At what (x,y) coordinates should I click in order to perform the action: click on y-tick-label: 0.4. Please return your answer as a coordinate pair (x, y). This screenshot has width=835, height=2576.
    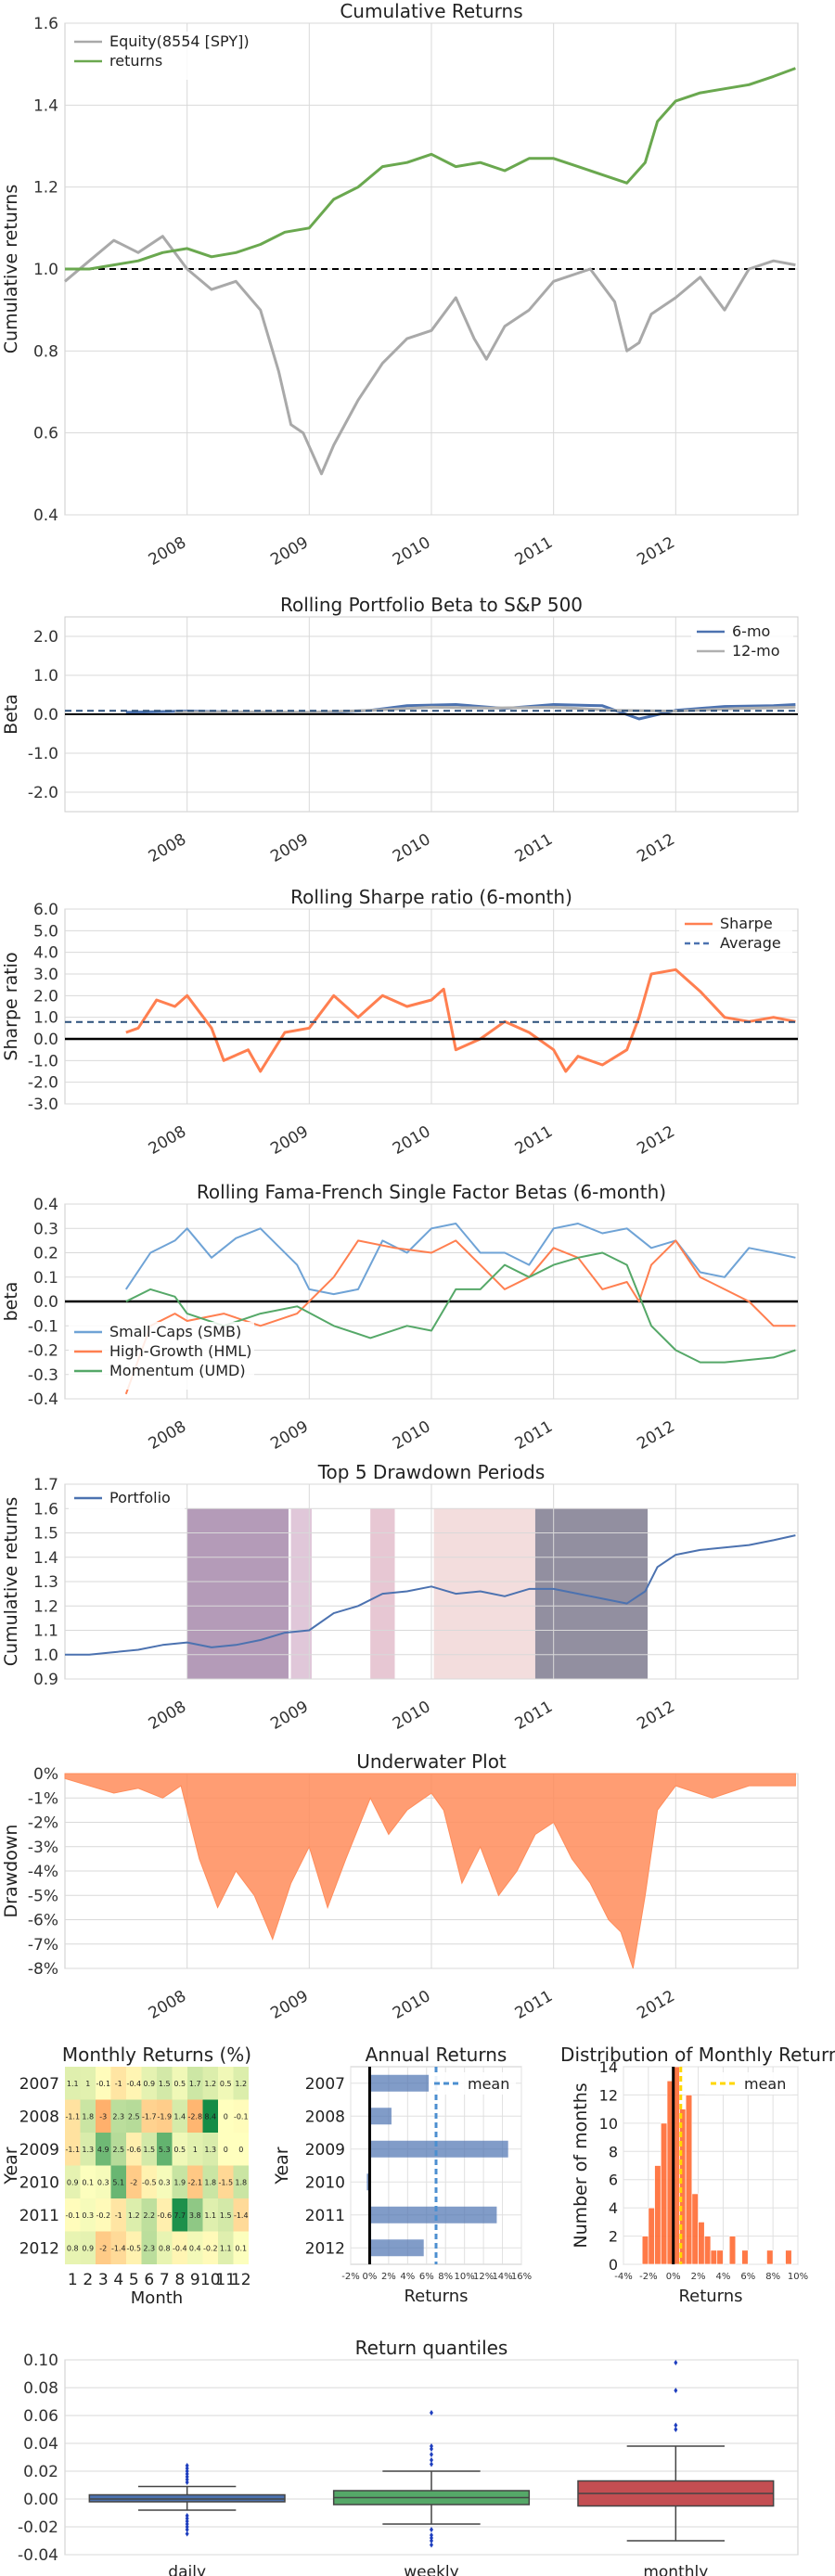
    Looking at the image, I should click on (46, 1205).